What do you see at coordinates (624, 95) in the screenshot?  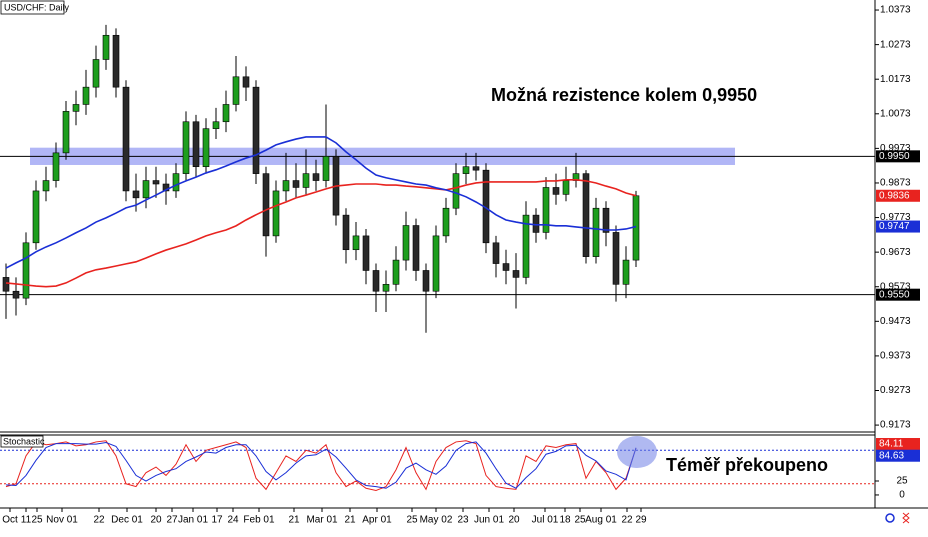 I see `annotation: Možná rezistence kolem 0,9950` at bounding box center [624, 95].